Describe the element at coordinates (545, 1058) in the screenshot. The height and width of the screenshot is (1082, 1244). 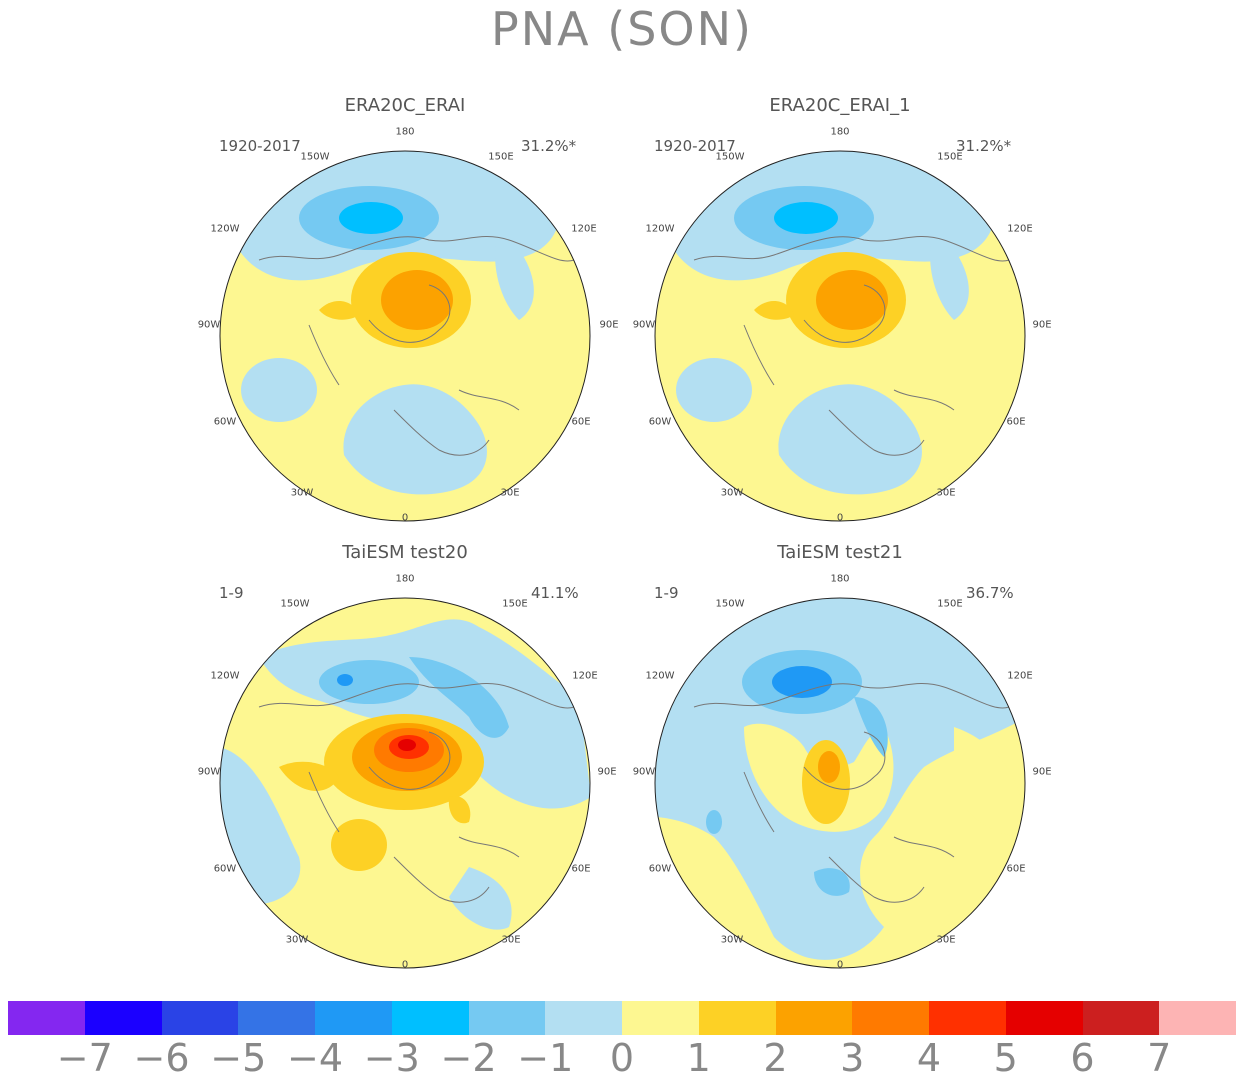
I see `colorbar-tick-label: −1` at that location.